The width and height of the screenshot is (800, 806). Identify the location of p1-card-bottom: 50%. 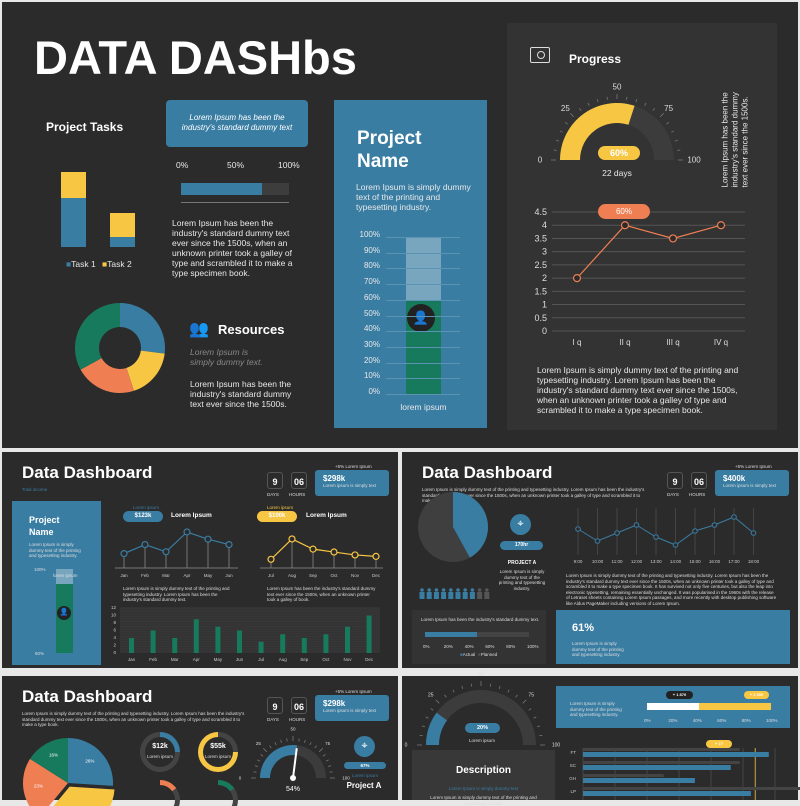
(39, 654).